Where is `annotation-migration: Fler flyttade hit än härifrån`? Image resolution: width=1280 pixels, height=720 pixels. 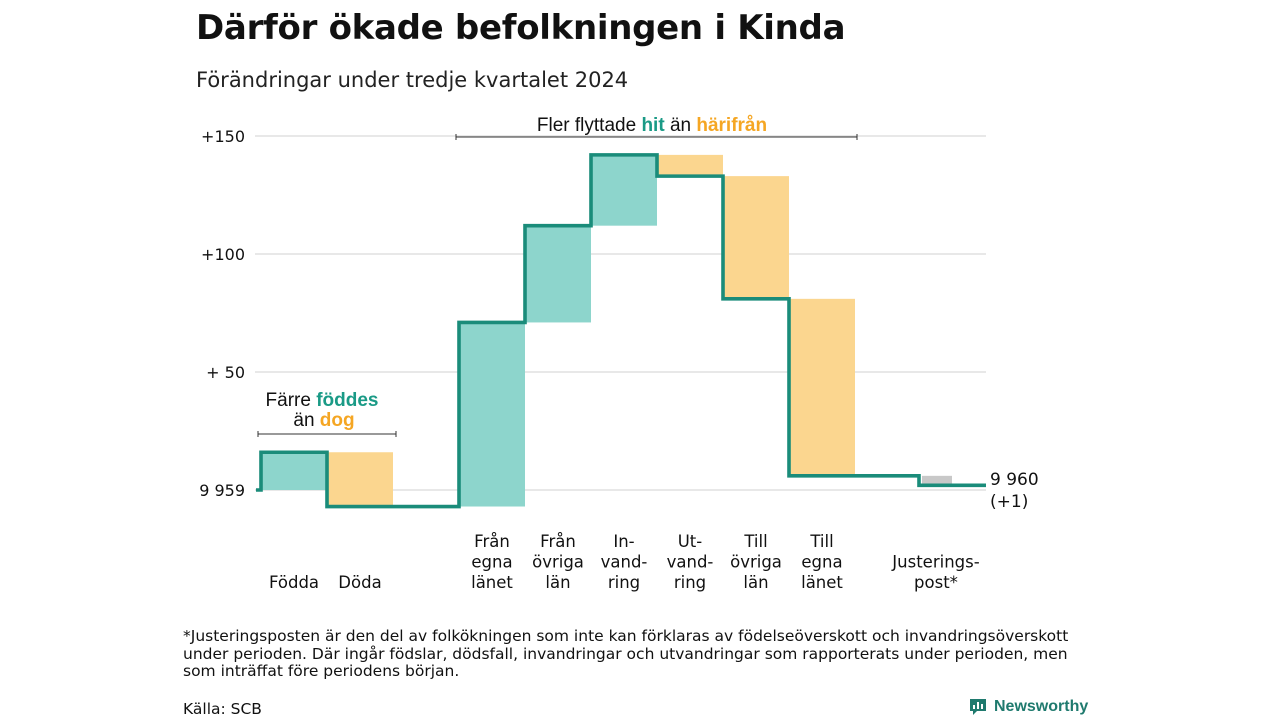
annotation-migration: Fler flyttade hit än härifrån is located at coordinates (656, 127).